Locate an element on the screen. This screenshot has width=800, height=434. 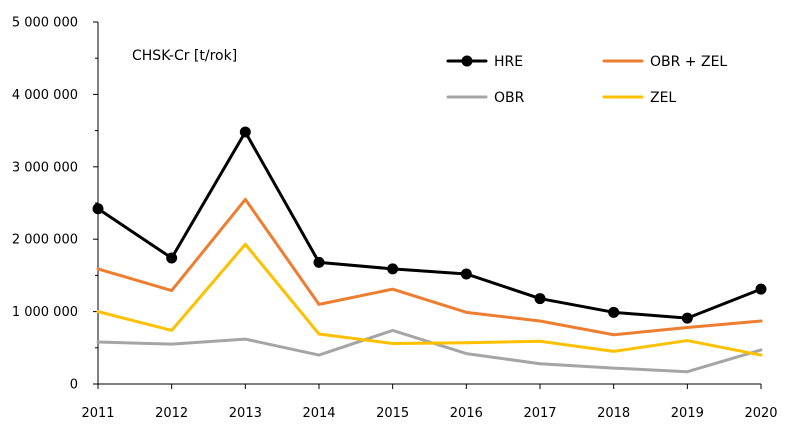
series-line-obr is located at coordinates (429, 351).